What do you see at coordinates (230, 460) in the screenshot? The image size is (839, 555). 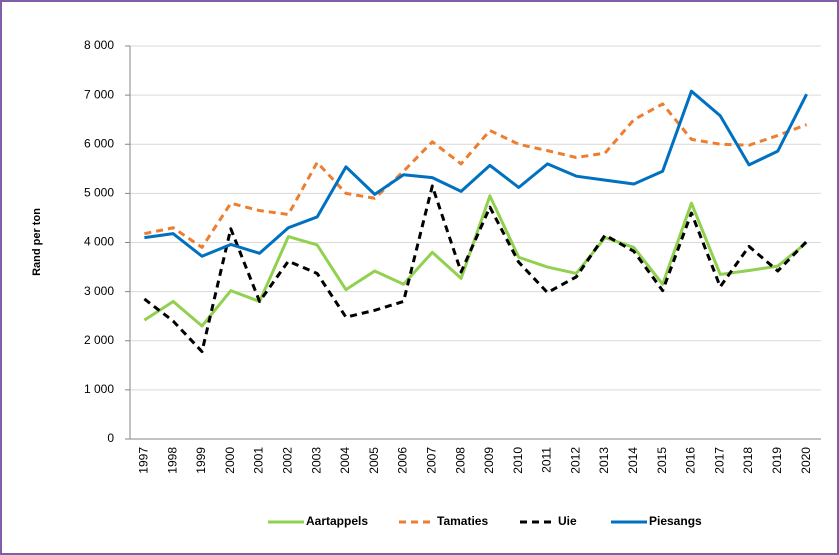 I see `x-tick-label: 2000` at bounding box center [230, 460].